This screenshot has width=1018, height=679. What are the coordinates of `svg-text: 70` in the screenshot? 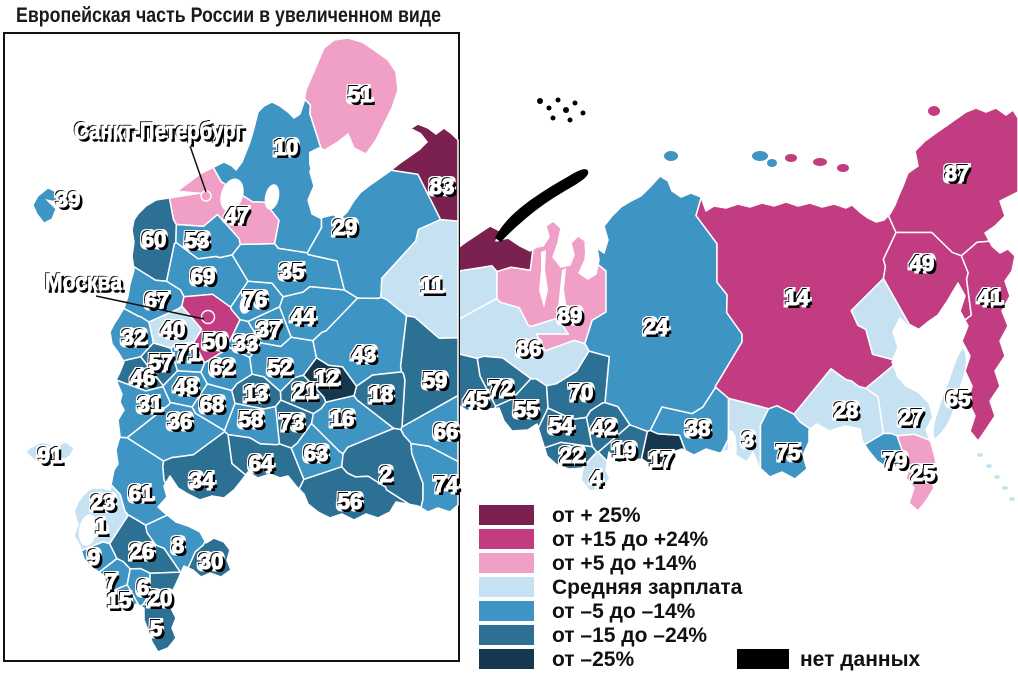 It's located at (581, 392).